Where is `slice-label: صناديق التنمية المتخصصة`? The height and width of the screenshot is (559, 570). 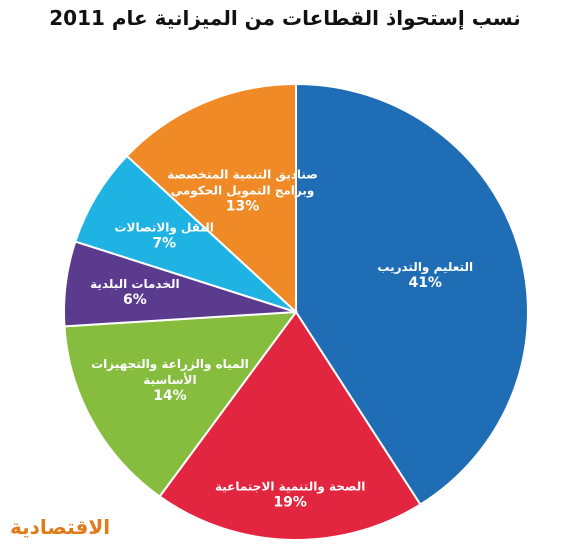
slice-label: صناديق التنمية المتخصصة is located at coordinates (242, 175).